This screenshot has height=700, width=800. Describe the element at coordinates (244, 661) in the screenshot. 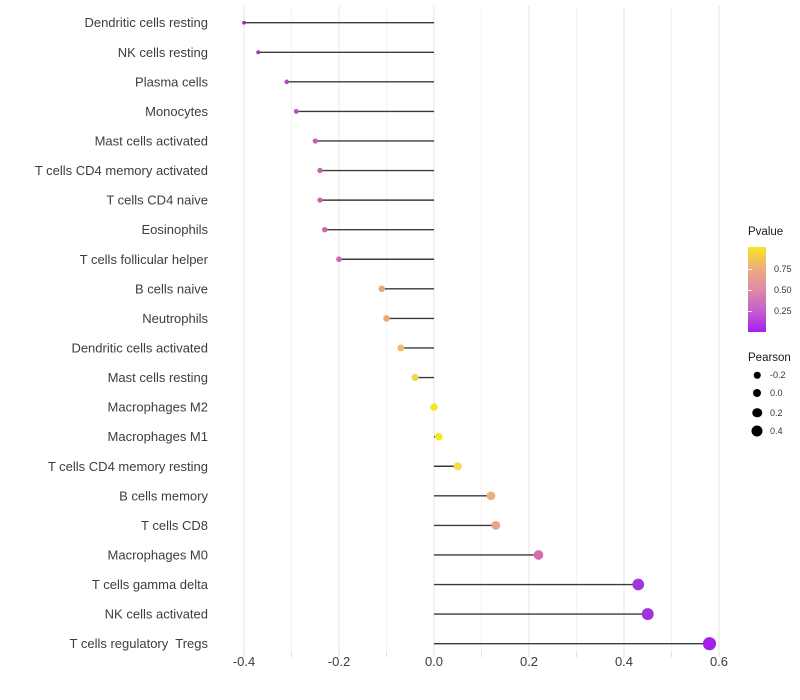

I see `x-axis-tick-label: -0.4` at that location.